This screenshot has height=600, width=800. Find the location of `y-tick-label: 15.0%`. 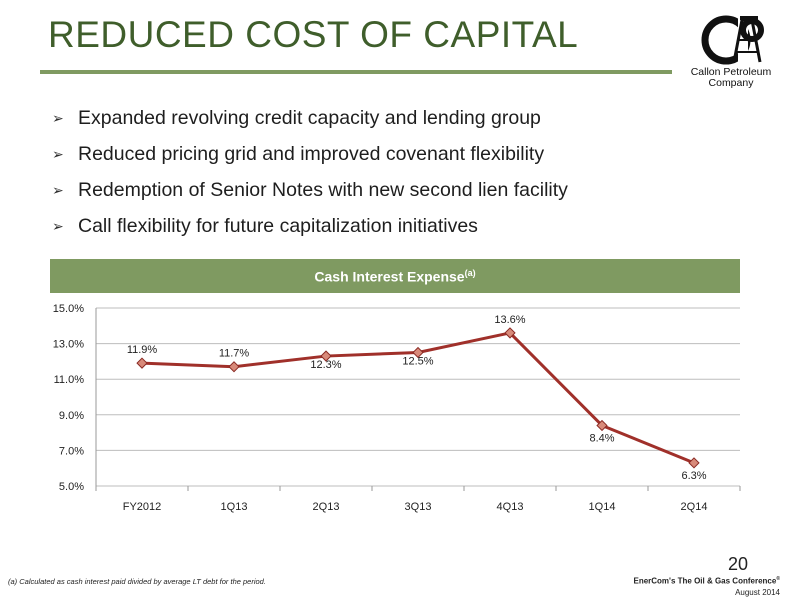

y-tick-label: 15.0% is located at coordinates (68, 309).